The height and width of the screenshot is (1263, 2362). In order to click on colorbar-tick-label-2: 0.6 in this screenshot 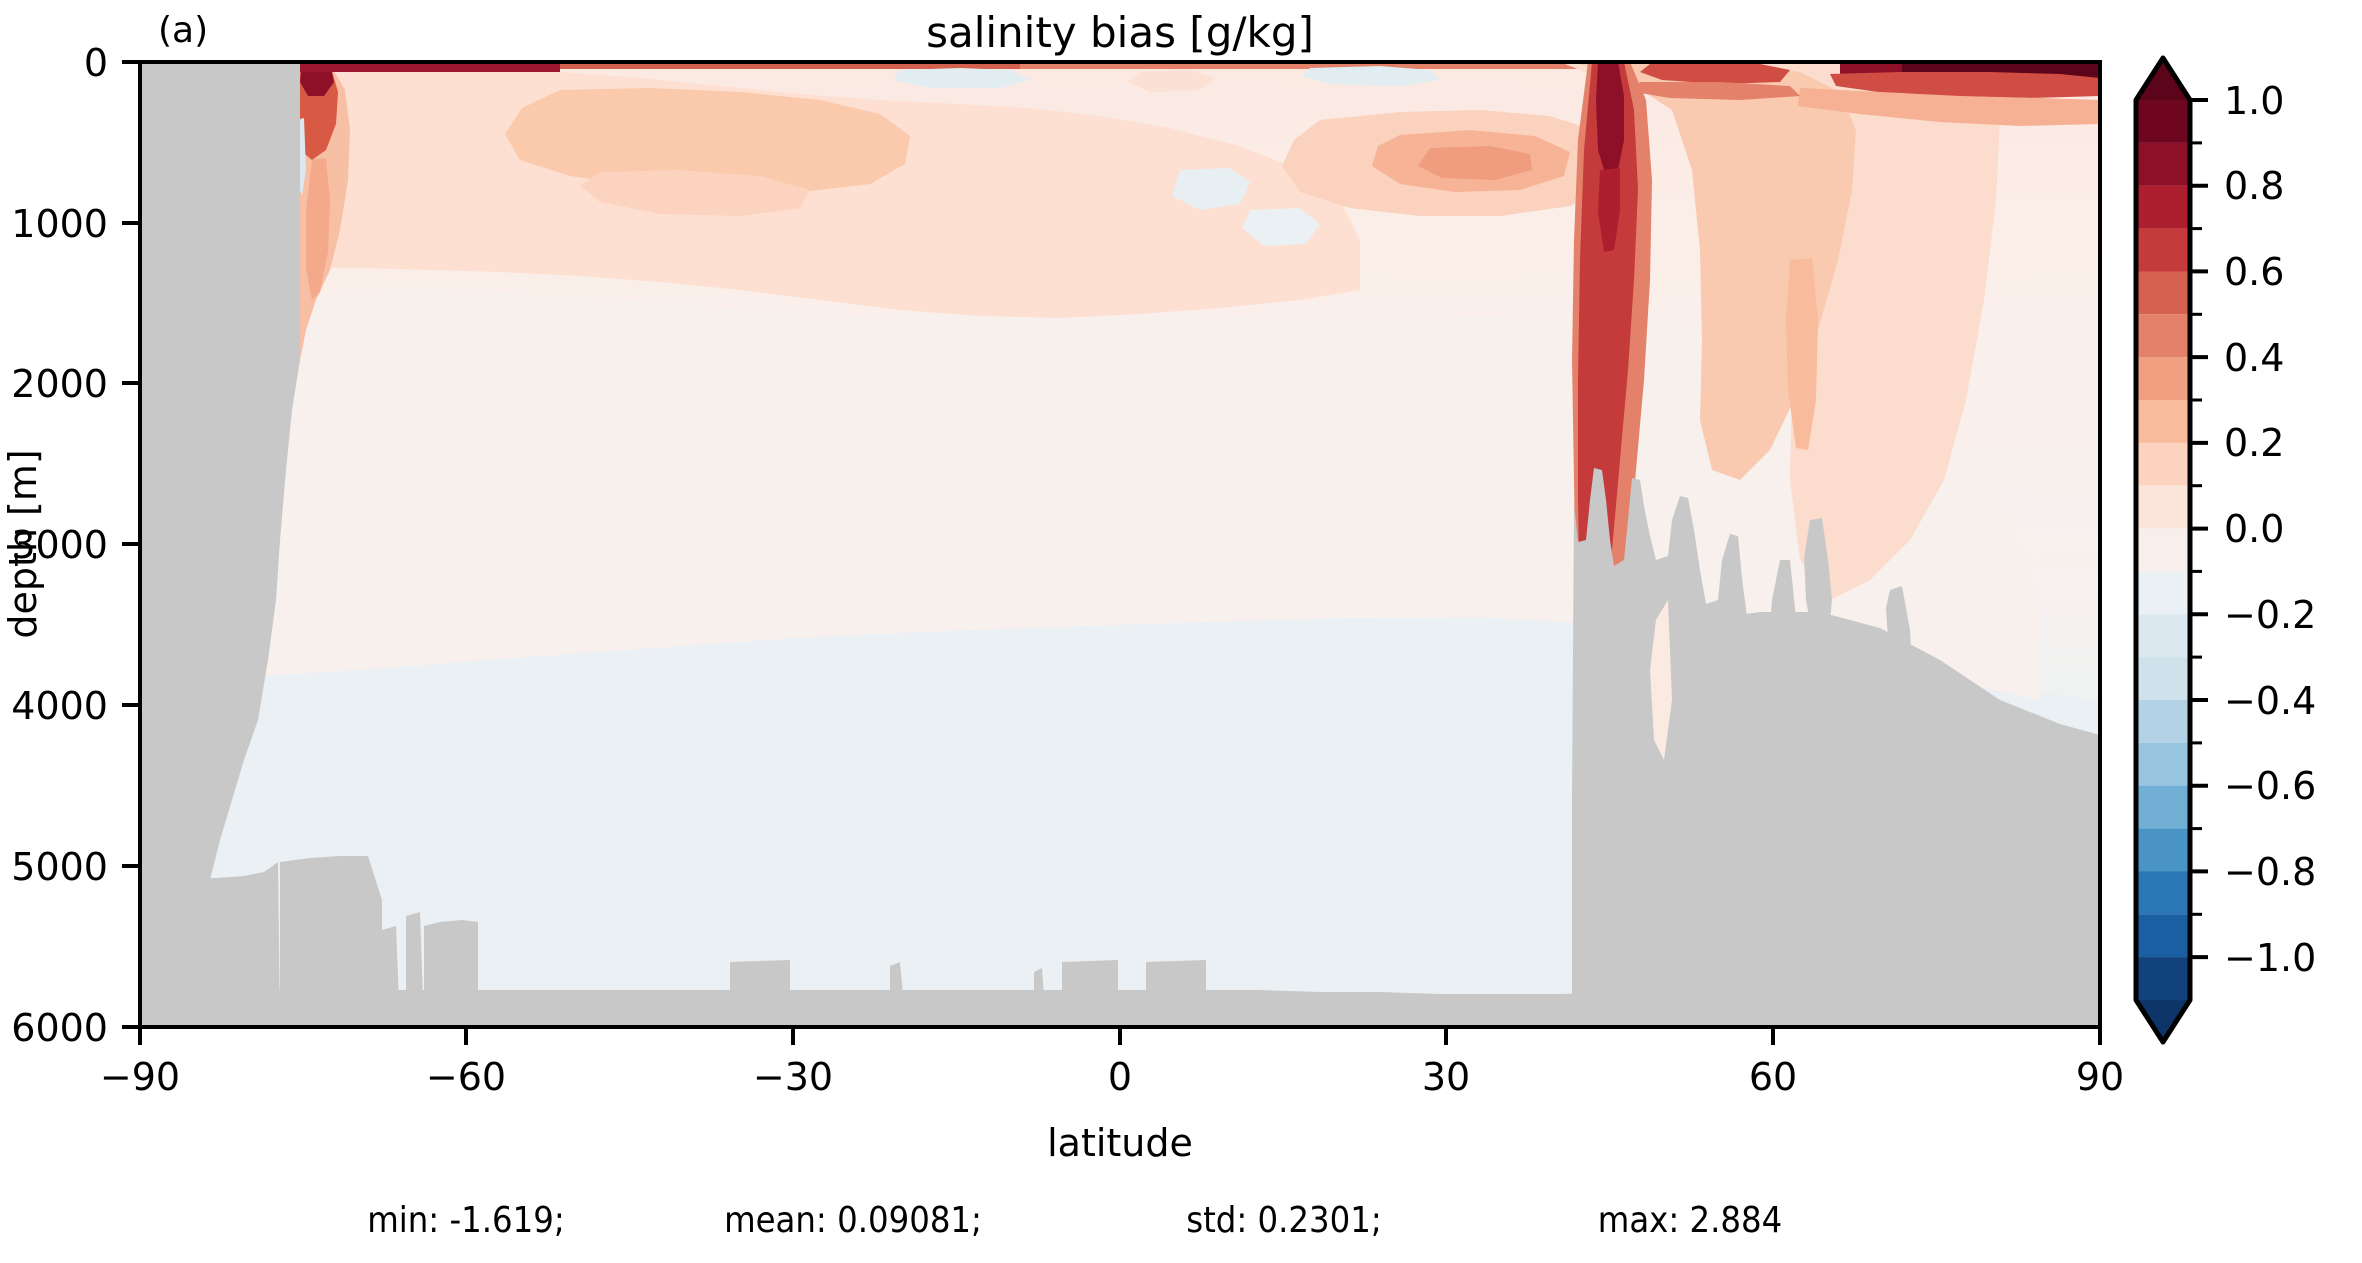, I will do `click(2254, 272)`.